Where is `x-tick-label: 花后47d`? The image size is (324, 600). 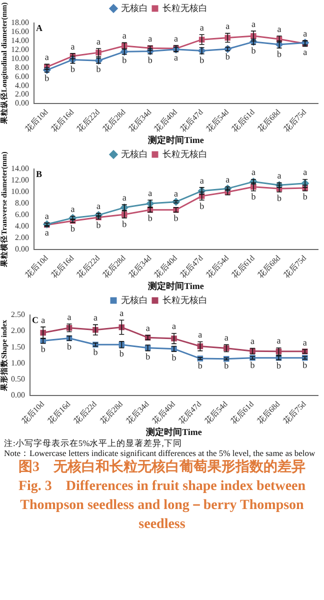
x-tick-label: 花后47d is located at coordinates (190, 413).